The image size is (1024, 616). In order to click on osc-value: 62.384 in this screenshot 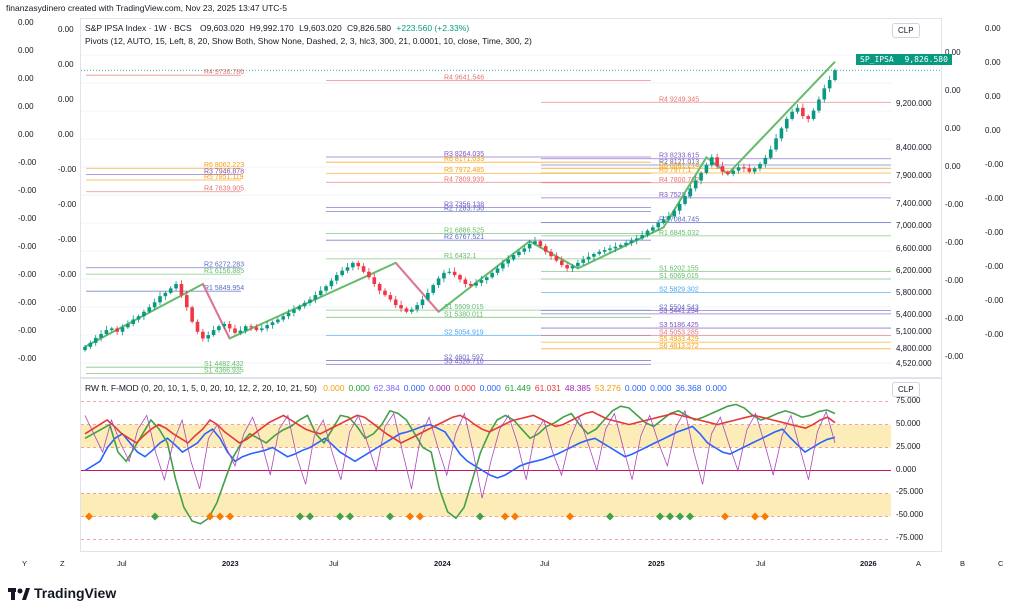, I will do `click(386, 388)`.